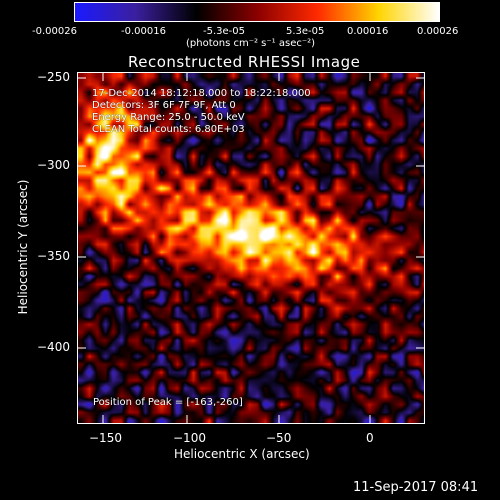 The height and width of the screenshot is (500, 500). What do you see at coordinates (105, 438) in the screenshot?
I see `x-tick-label: −150` at bounding box center [105, 438].